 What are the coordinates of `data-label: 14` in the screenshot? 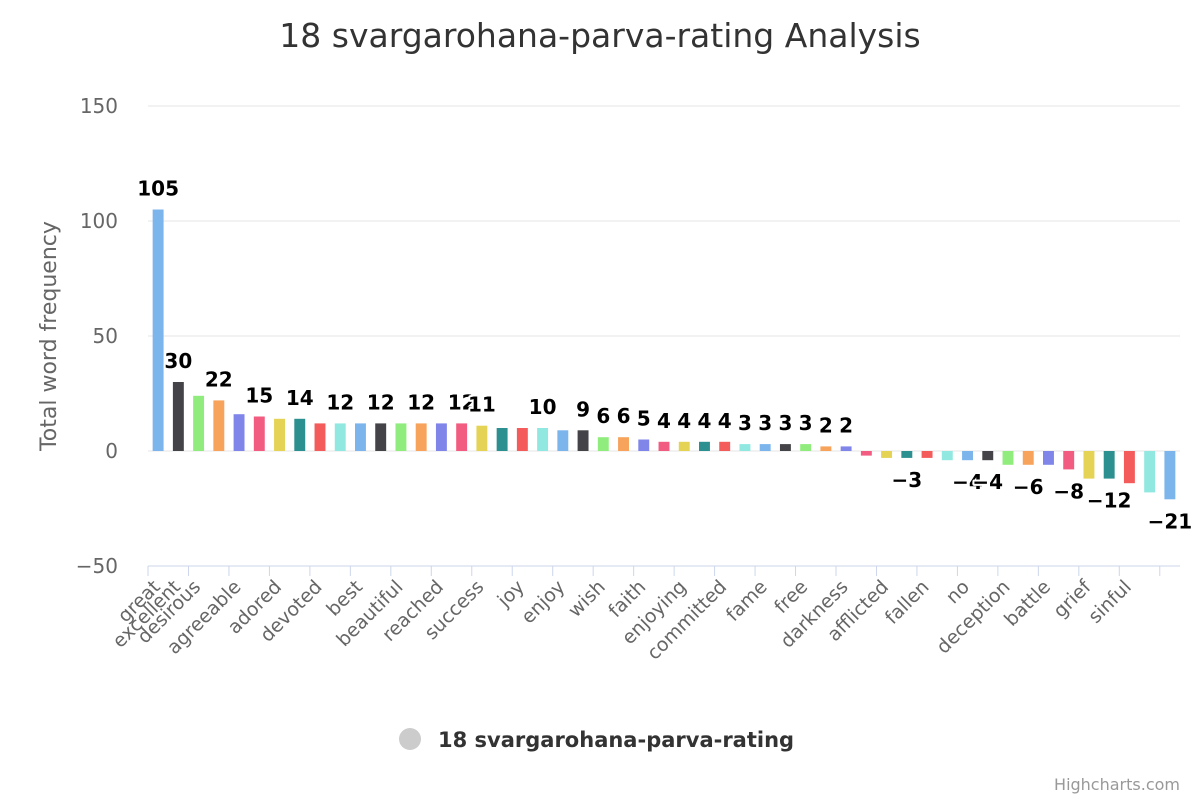 It's located at (300, 398).